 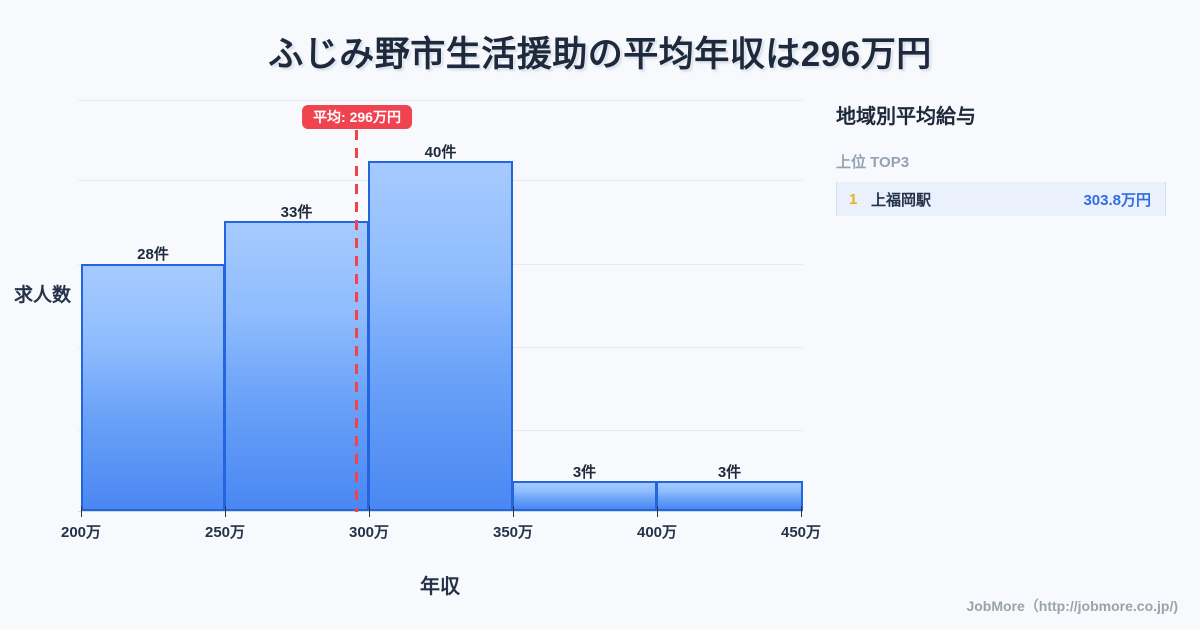 What do you see at coordinates (906, 117) in the screenshot?
I see `panel-heading: 地域別平均給与` at bounding box center [906, 117].